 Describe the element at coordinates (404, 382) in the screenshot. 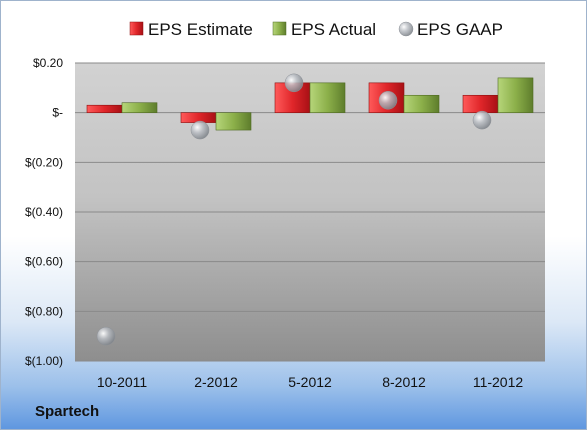

I see `x-category-label: 8-2012` at that location.